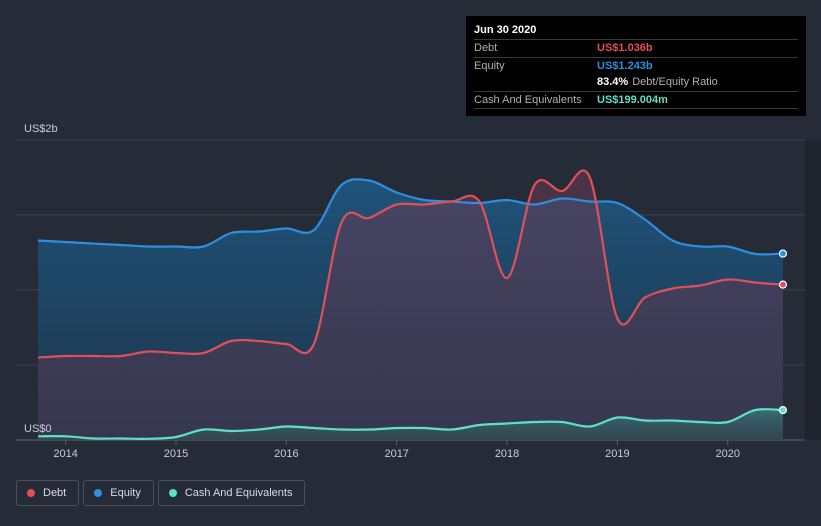  I want to click on tooltip-label: Debt, so click(486, 48).